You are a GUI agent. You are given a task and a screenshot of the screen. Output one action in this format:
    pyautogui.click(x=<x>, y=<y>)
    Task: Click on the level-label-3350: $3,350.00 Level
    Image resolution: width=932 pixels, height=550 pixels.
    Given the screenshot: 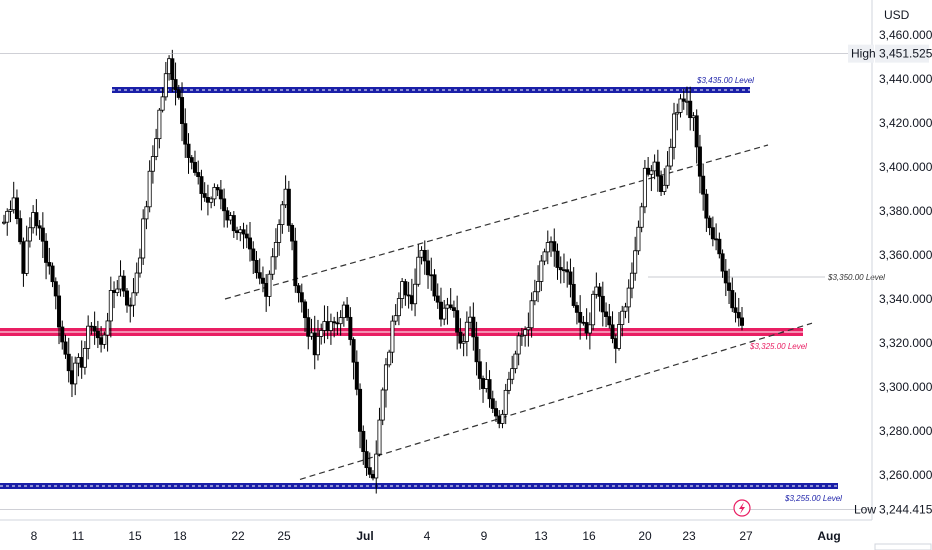 What is the action you would take?
    pyautogui.click(x=856, y=277)
    